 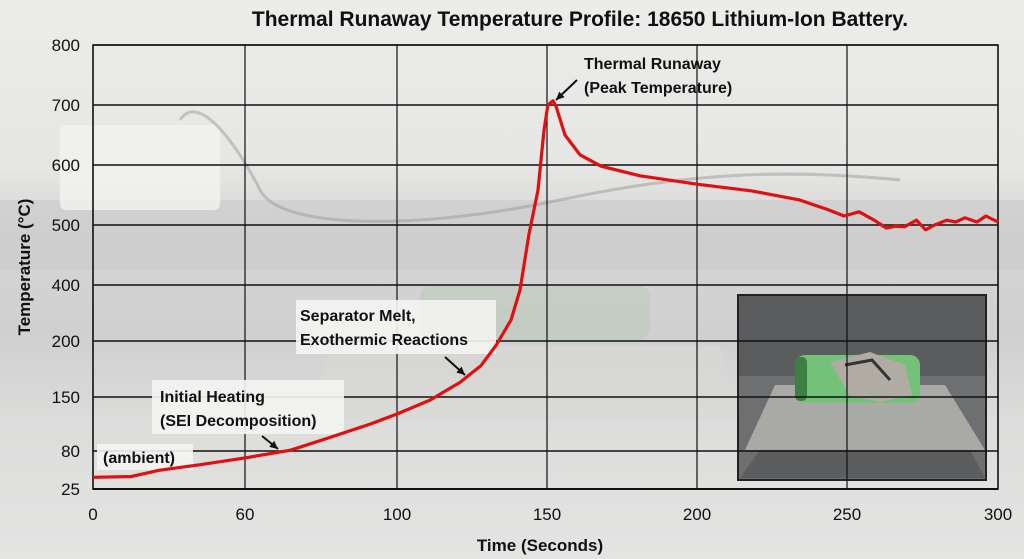 What do you see at coordinates (643, 78) in the screenshot?
I see `annotation: Thermal Runaway (Peak Temperature)` at bounding box center [643, 78].